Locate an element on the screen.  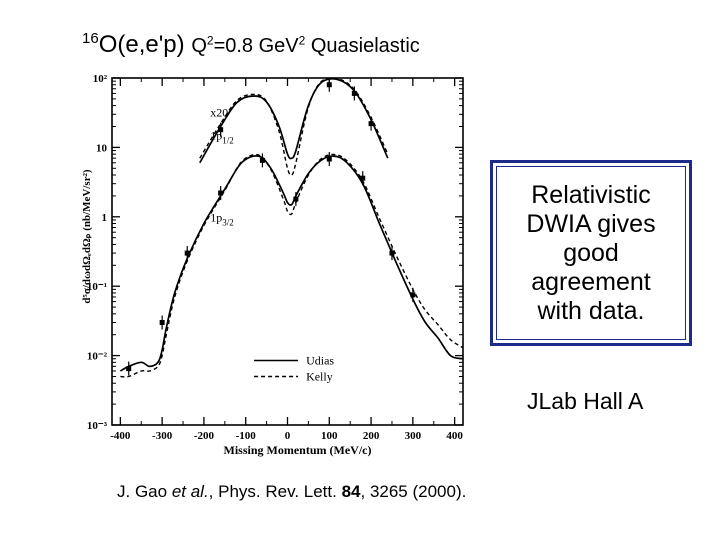
x-tick-label: 400 is located at coordinates (454, 436).